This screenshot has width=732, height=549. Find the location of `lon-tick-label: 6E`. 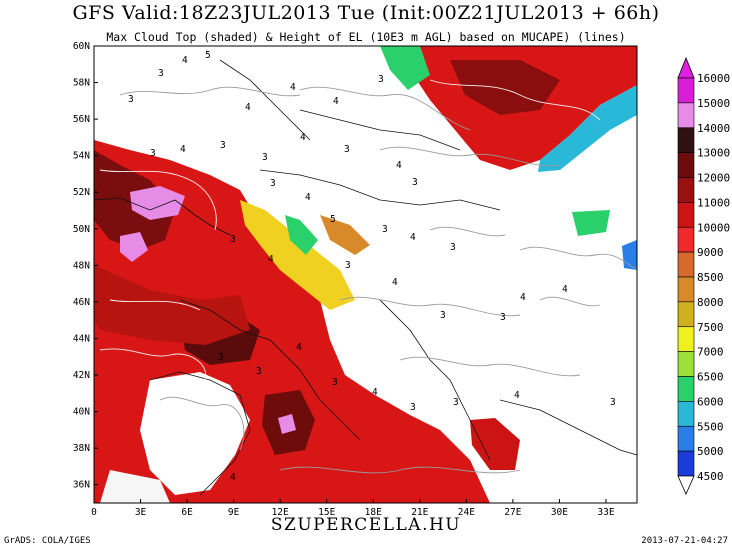

lon-tick-label: 6E is located at coordinates (187, 512).